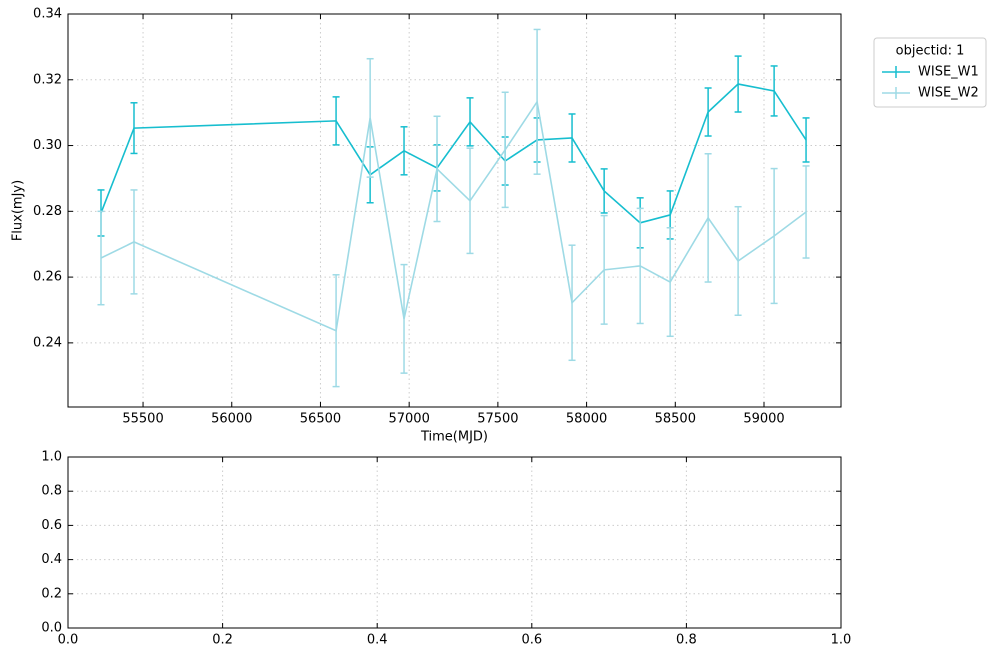 The height and width of the screenshot is (657, 998). What do you see at coordinates (142, 419) in the screenshot?
I see `x-tick-label: 55500` at bounding box center [142, 419].